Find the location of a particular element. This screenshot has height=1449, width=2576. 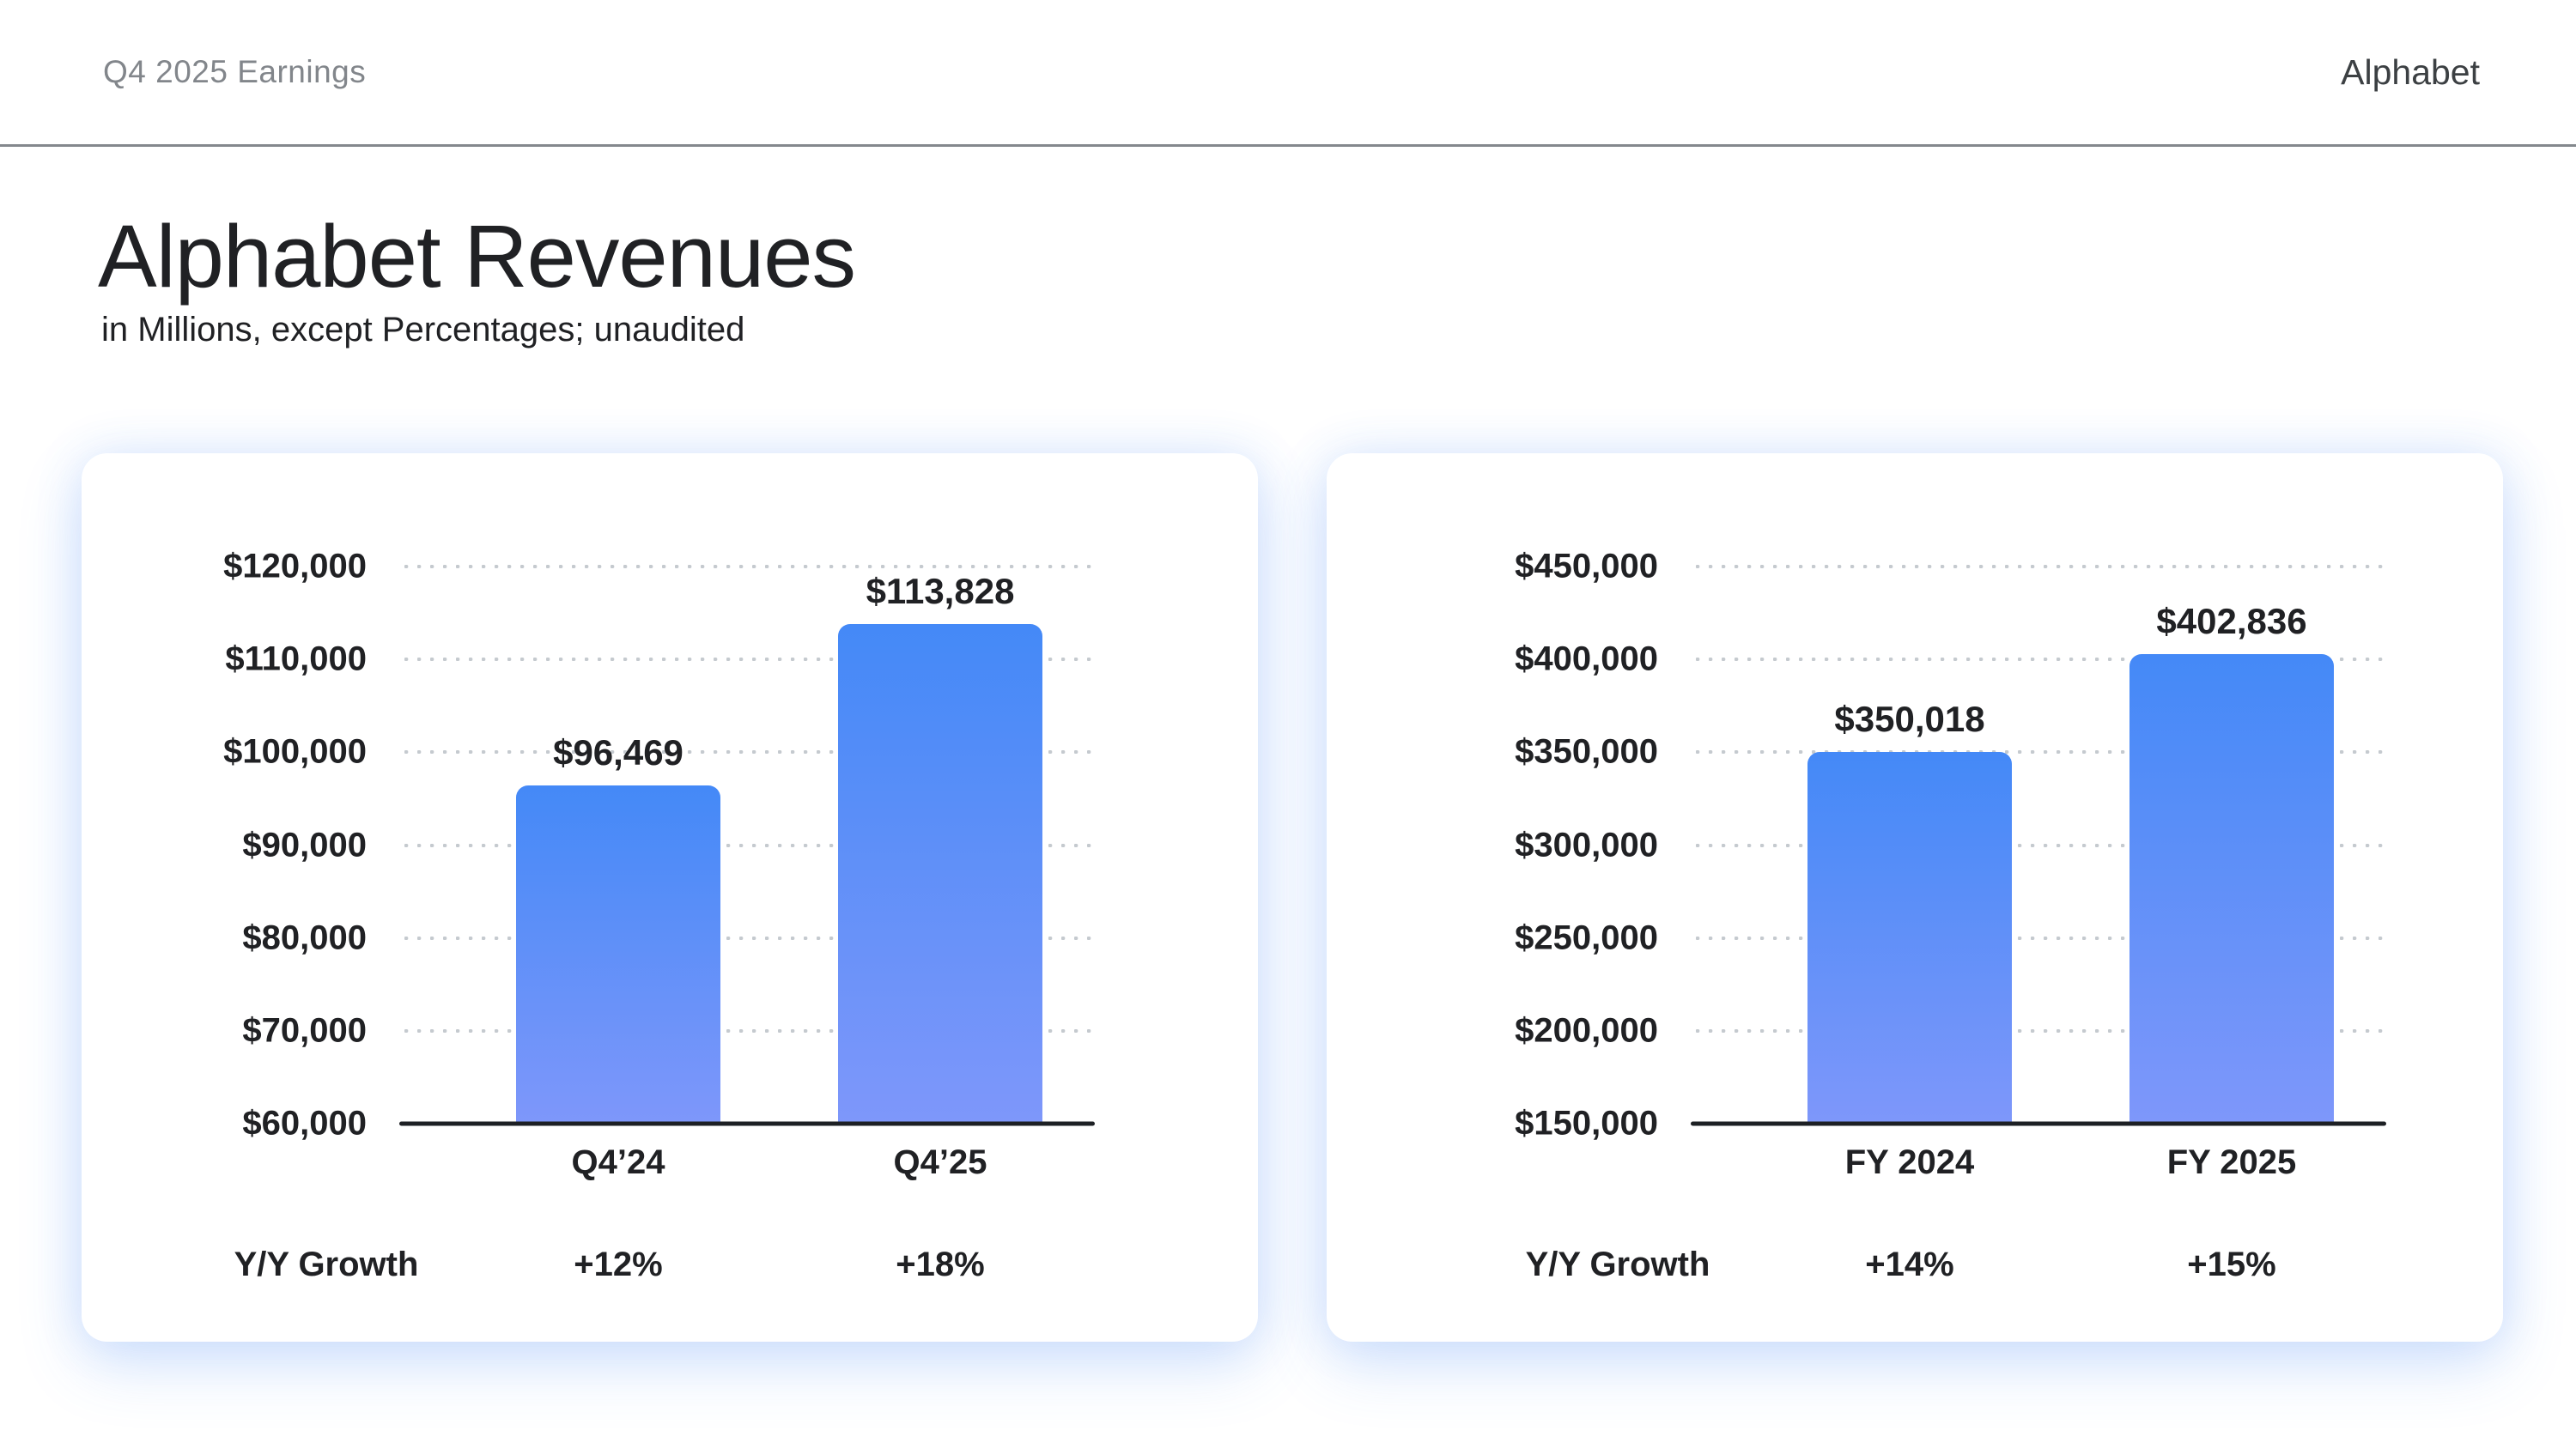

y-tick-label: $110,000 is located at coordinates (296, 659).